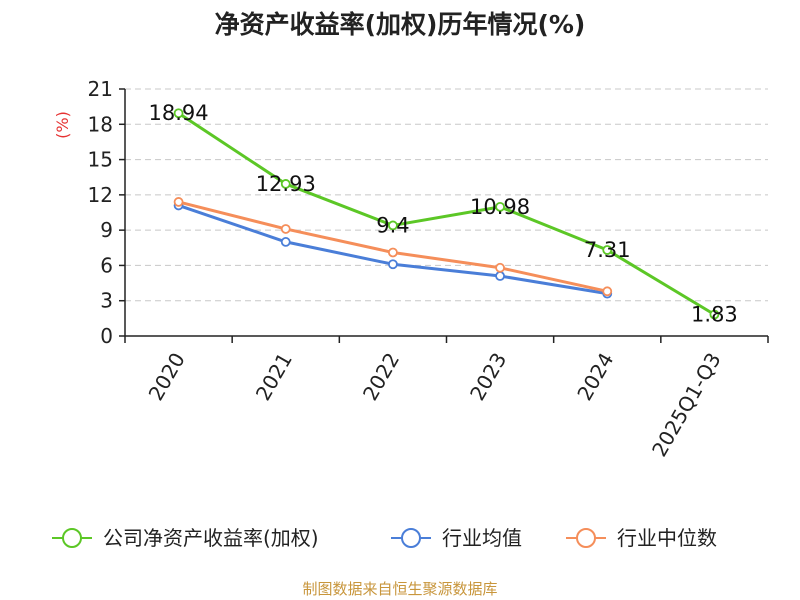 The image size is (800, 600). Describe the element at coordinates (62, 125) in the screenshot. I see `y-axis-label: (%)` at that location.